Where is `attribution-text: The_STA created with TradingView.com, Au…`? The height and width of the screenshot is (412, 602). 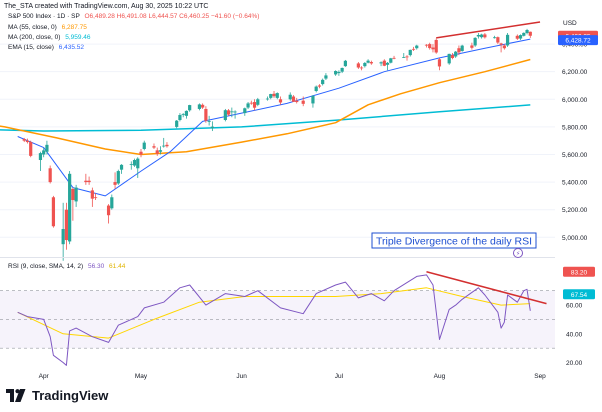 attribution-text: The_STA created with TradingView.com, Au… is located at coordinates (106, 6).